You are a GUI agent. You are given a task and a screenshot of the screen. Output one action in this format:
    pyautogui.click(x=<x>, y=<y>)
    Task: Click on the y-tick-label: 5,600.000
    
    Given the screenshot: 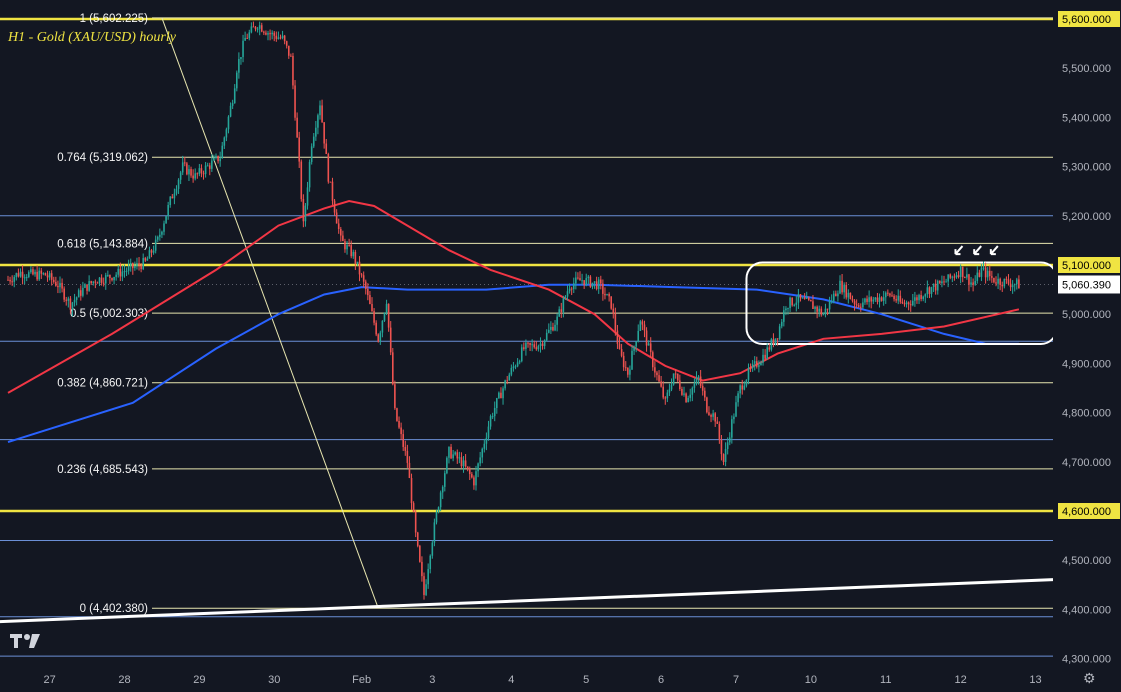 What is the action you would take?
    pyautogui.click(x=1086, y=20)
    